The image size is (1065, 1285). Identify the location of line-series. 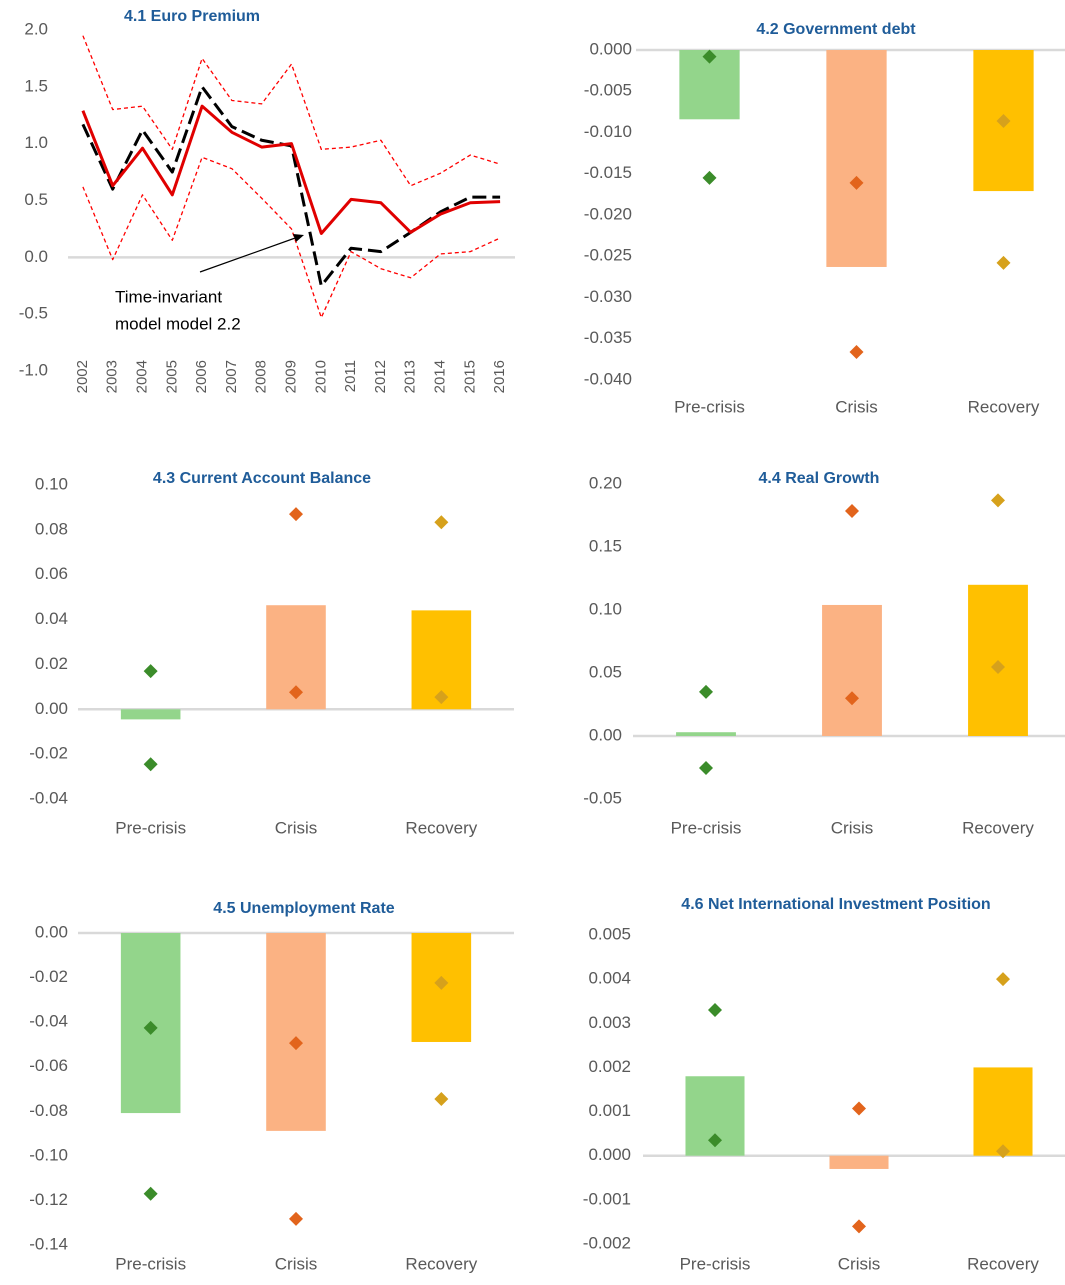
(291, 111).